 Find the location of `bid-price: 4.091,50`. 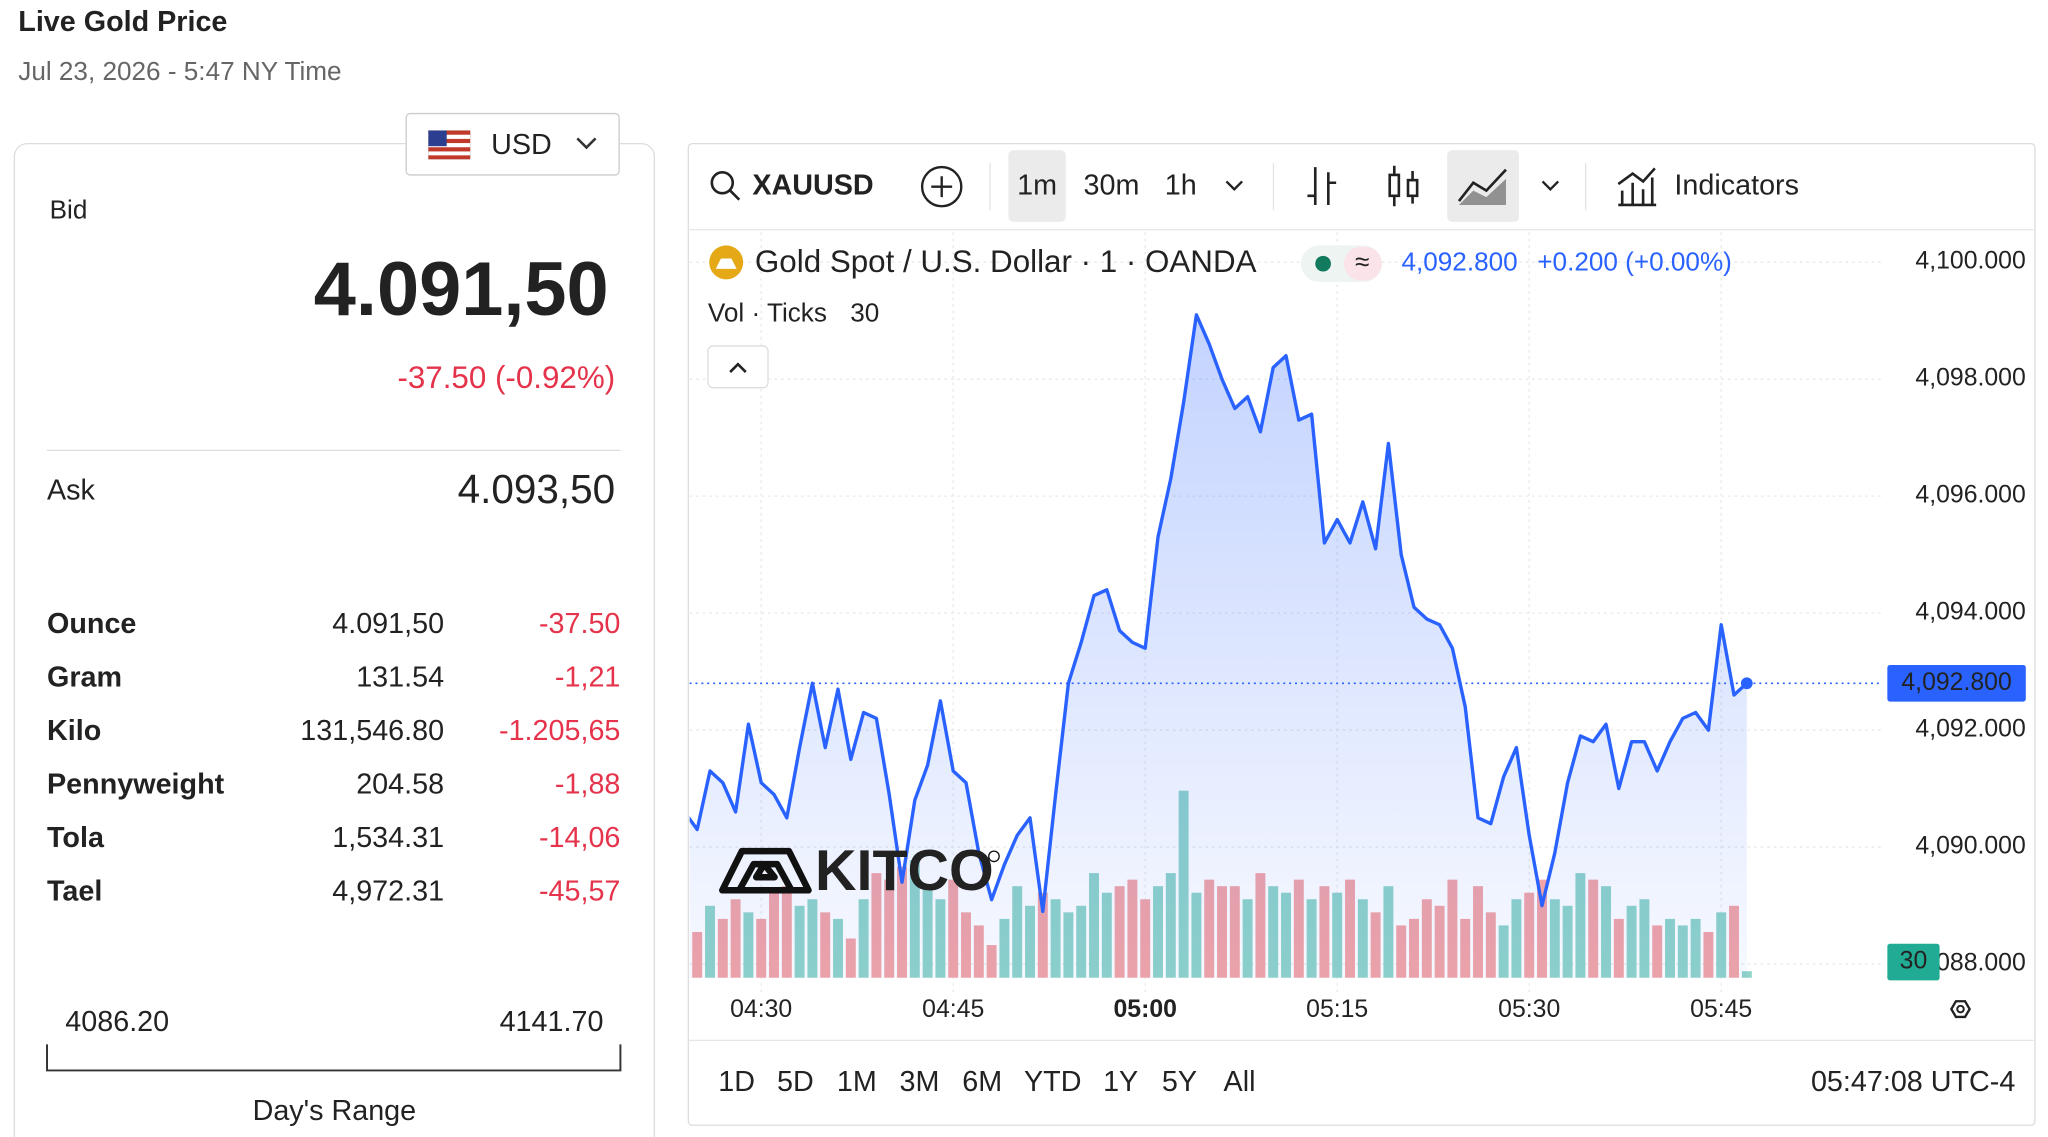

bid-price: 4.091,50 is located at coordinates (461, 289).